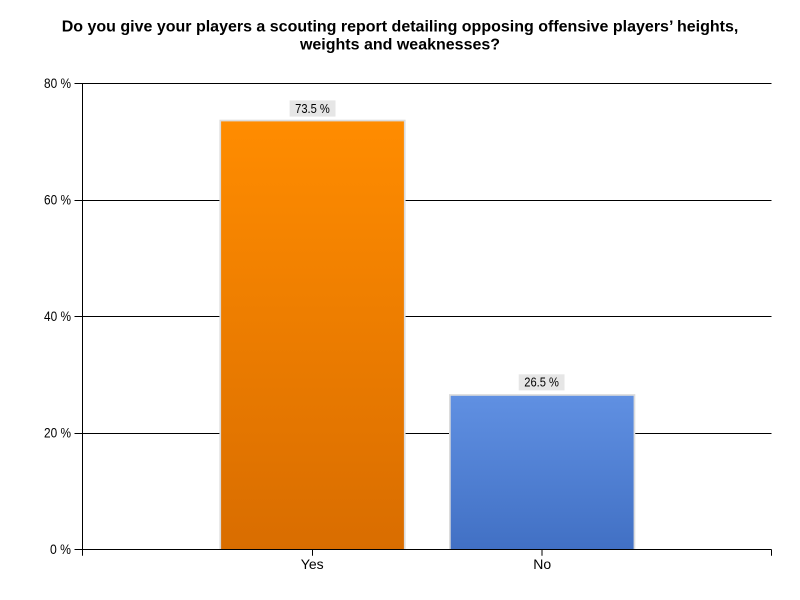 Image resolution: width=800 pixels, height=600 pixels. What do you see at coordinates (312, 108) in the screenshot?
I see `svg-text: 73.5 %` at bounding box center [312, 108].